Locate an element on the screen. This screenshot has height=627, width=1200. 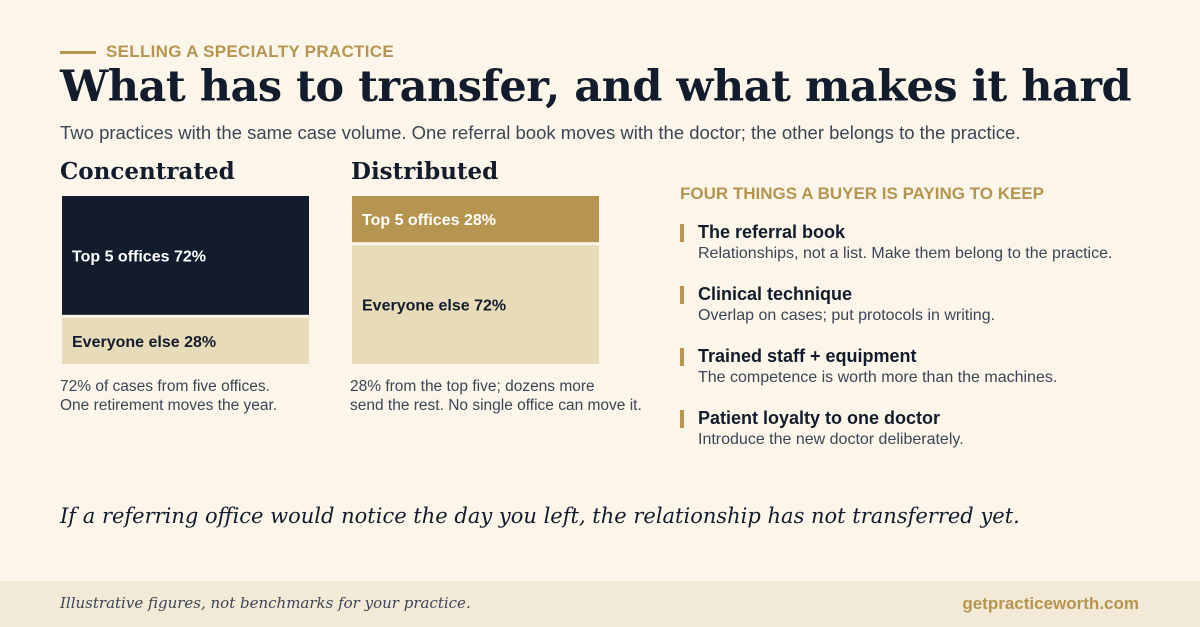
caption-line: 28% from the top five; dozens more is located at coordinates (472, 386).